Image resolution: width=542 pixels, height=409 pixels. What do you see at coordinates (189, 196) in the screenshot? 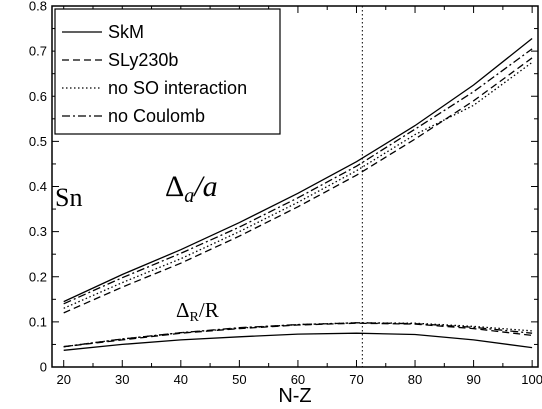
I see `delta-a-subscript: a` at bounding box center [189, 196].